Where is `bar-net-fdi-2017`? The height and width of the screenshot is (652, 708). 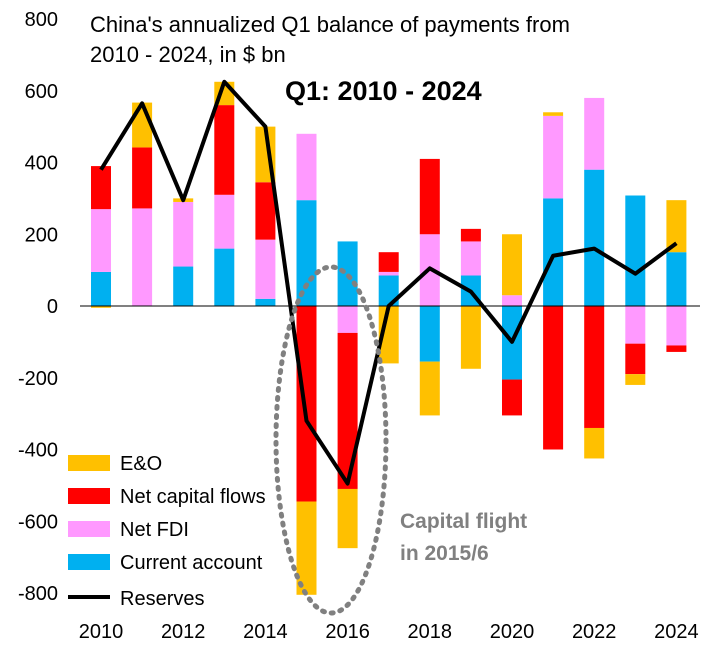
bar-net-fdi-2017 is located at coordinates (388, 273).